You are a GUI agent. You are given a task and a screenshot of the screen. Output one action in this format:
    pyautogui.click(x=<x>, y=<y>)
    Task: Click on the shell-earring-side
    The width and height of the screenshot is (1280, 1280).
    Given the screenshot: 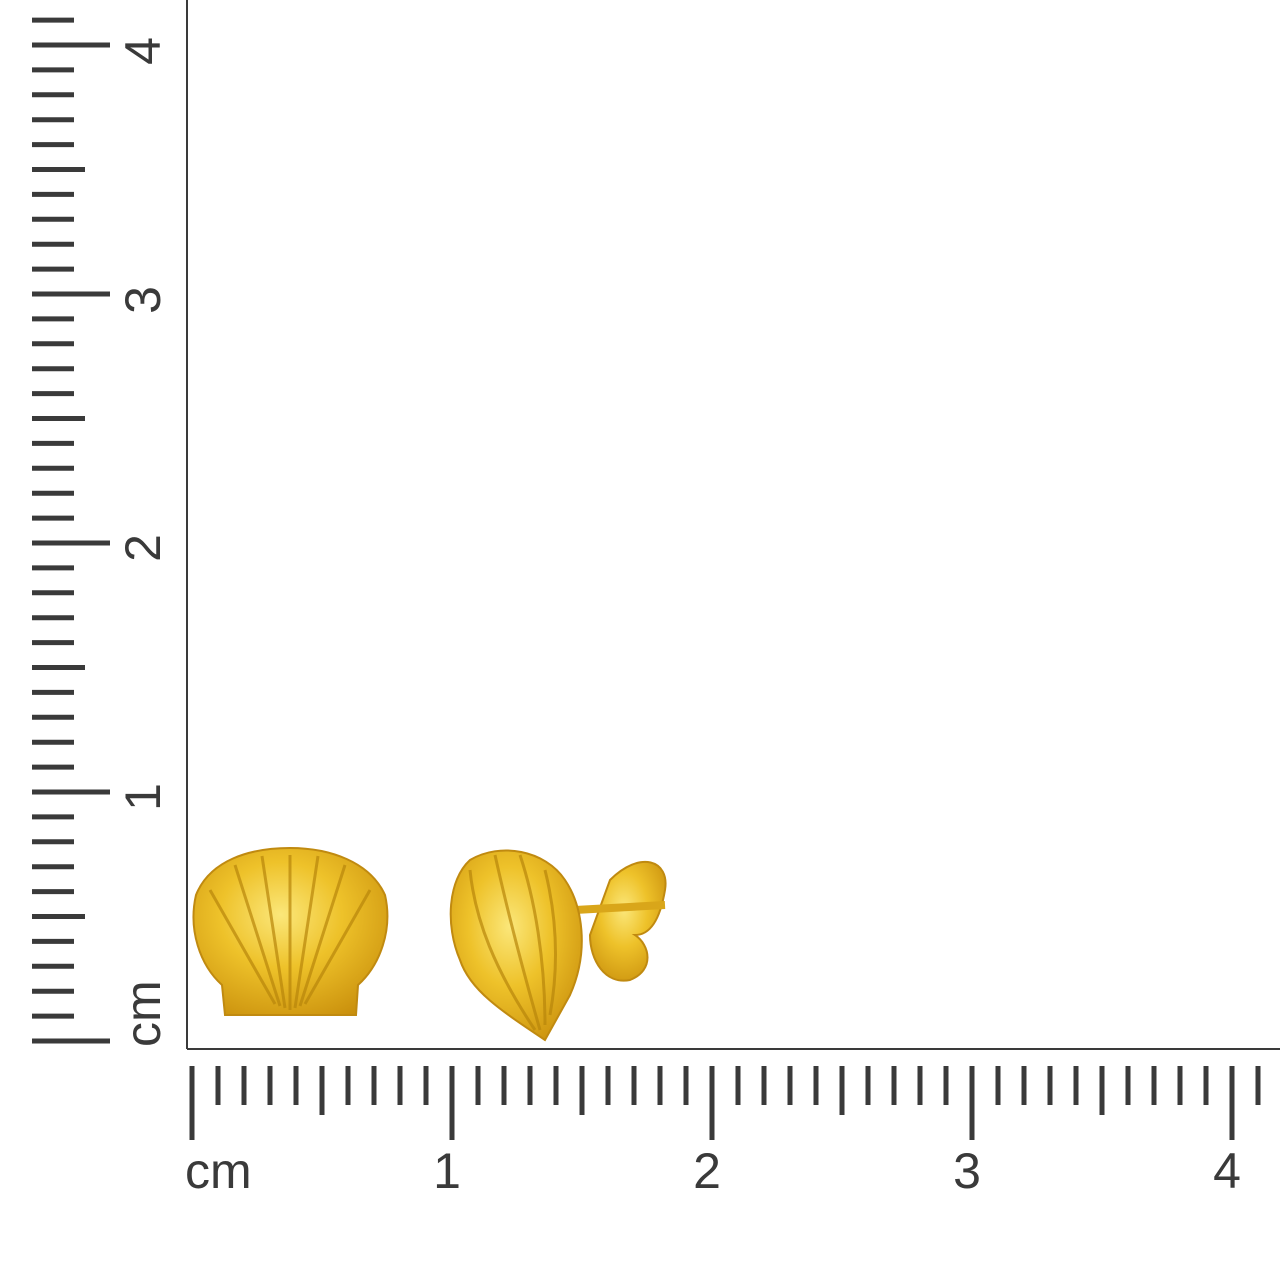 What is the action you would take?
    pyautogui.click(x=558, y=945)
    